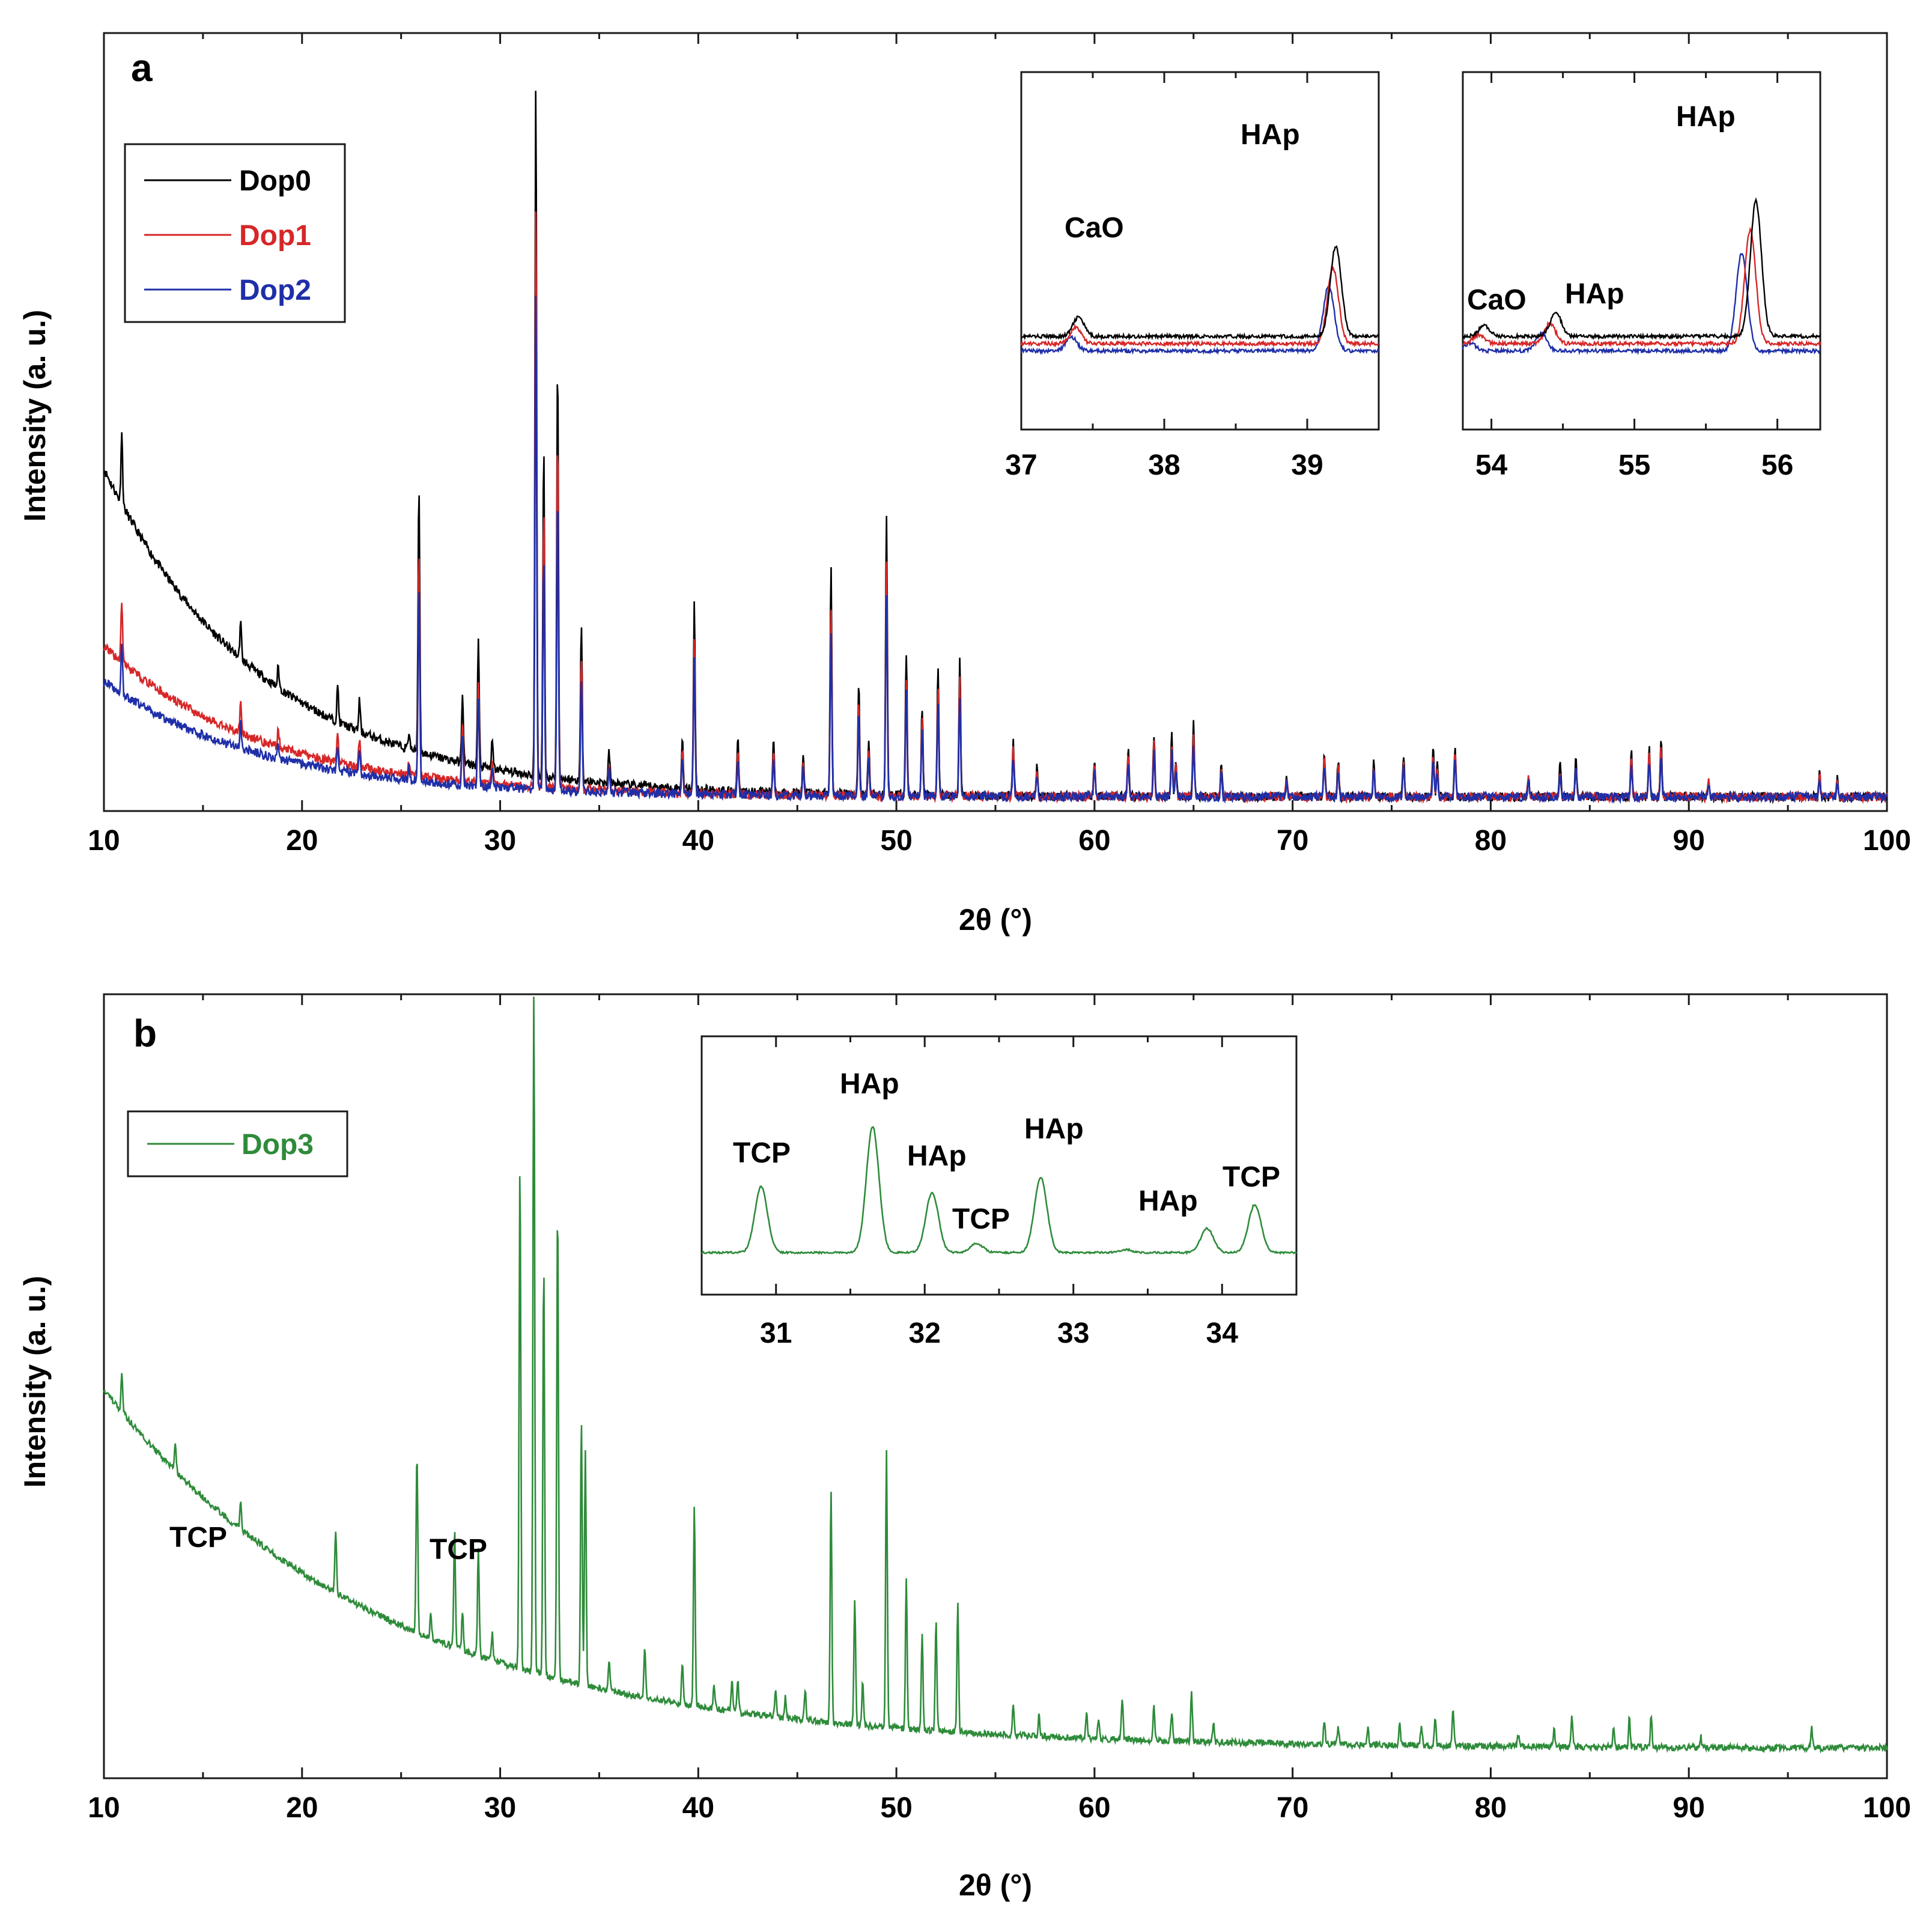 This screenshot has height=1914, width=1932. I want to click on x-tick-label: 56, so click(1777, 465).